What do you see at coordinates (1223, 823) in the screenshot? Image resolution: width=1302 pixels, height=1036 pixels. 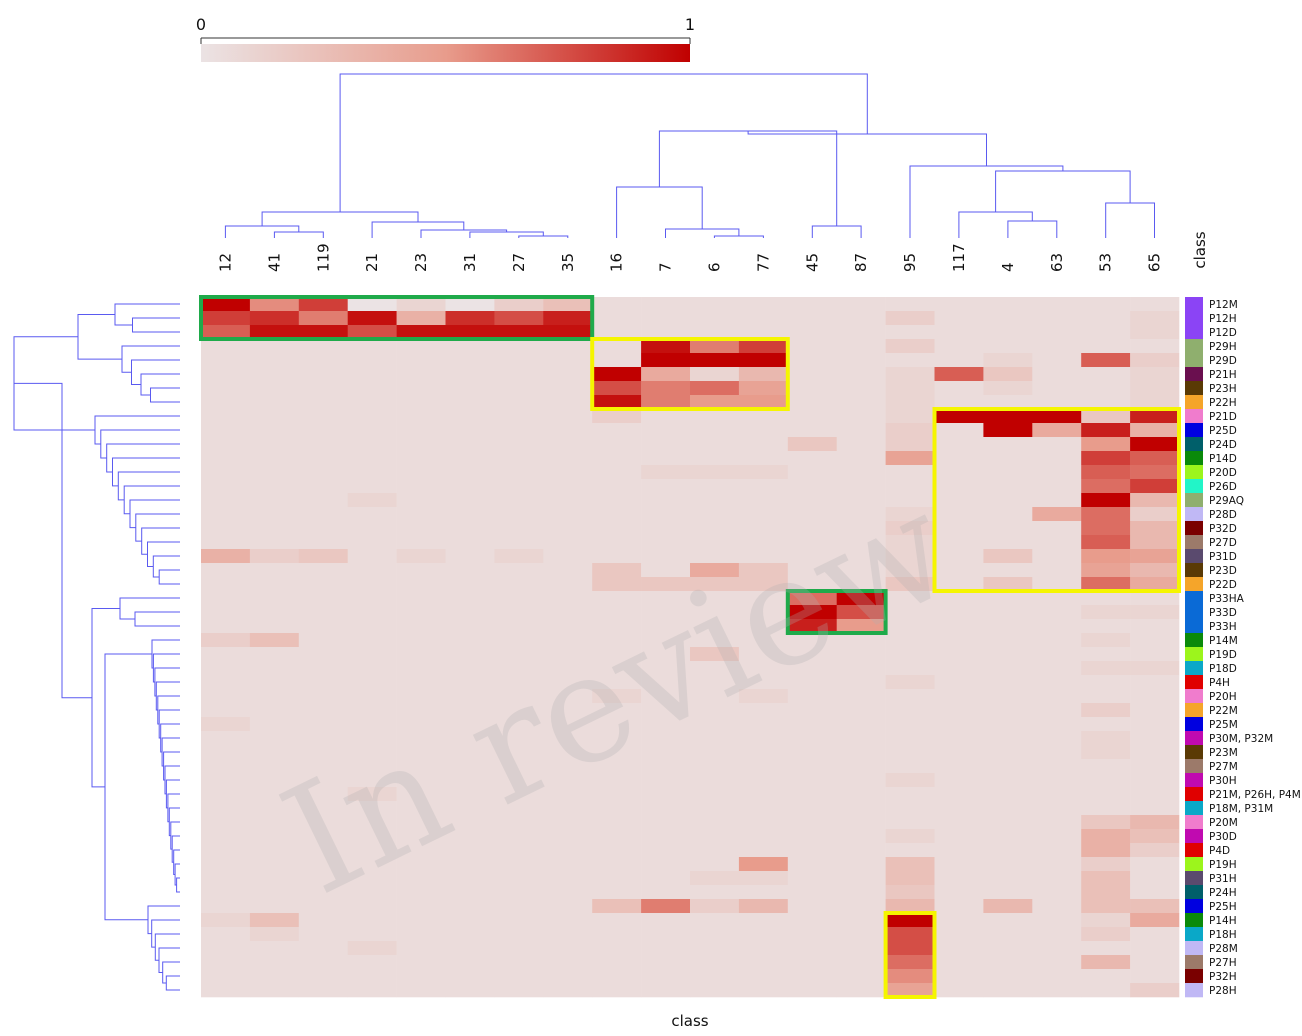 I see `row-label: P20M` at bounding box center [1223, 823].